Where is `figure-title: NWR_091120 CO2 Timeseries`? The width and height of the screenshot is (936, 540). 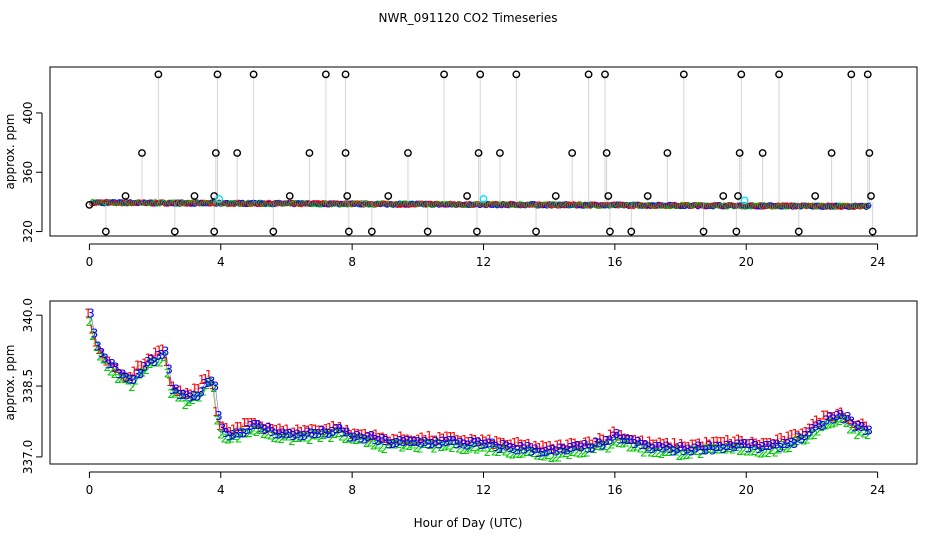
figure-title: NWR_091120 CO2 Timeseries is located at coordinates (468, 18).